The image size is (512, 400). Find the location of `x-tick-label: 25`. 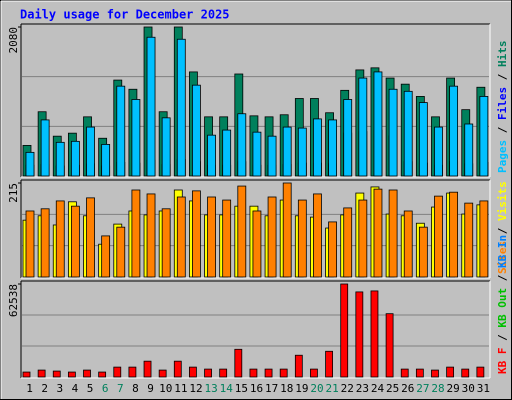

x-tick-label: 25 is located at coordinates (392, 388).